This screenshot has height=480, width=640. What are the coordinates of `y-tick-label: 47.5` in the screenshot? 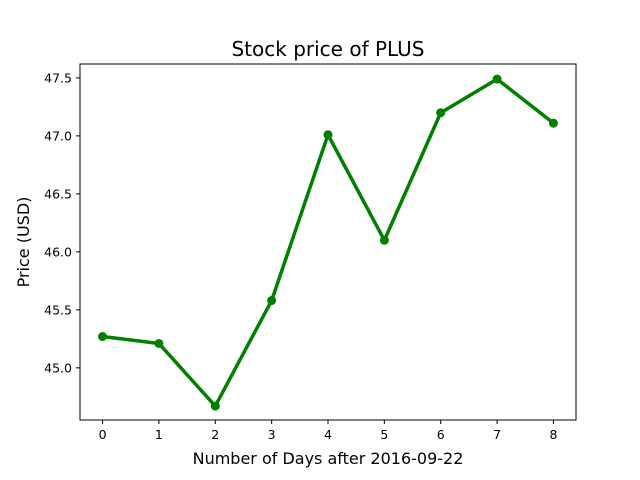 It's located at (58, 77).